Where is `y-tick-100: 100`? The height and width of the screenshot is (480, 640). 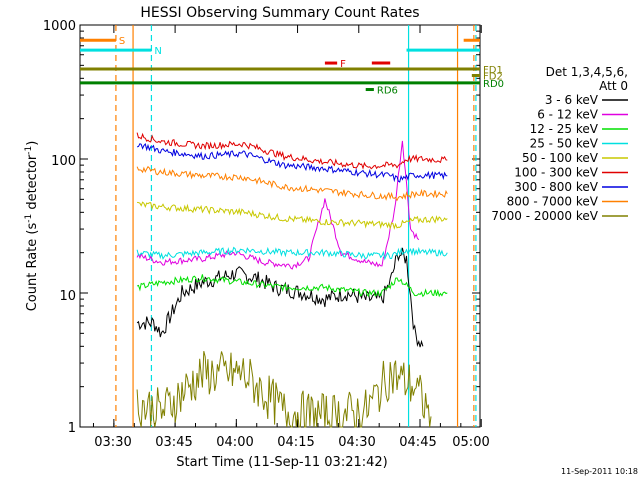
y-tick-100: 100 is located at coordinates (63, 161).